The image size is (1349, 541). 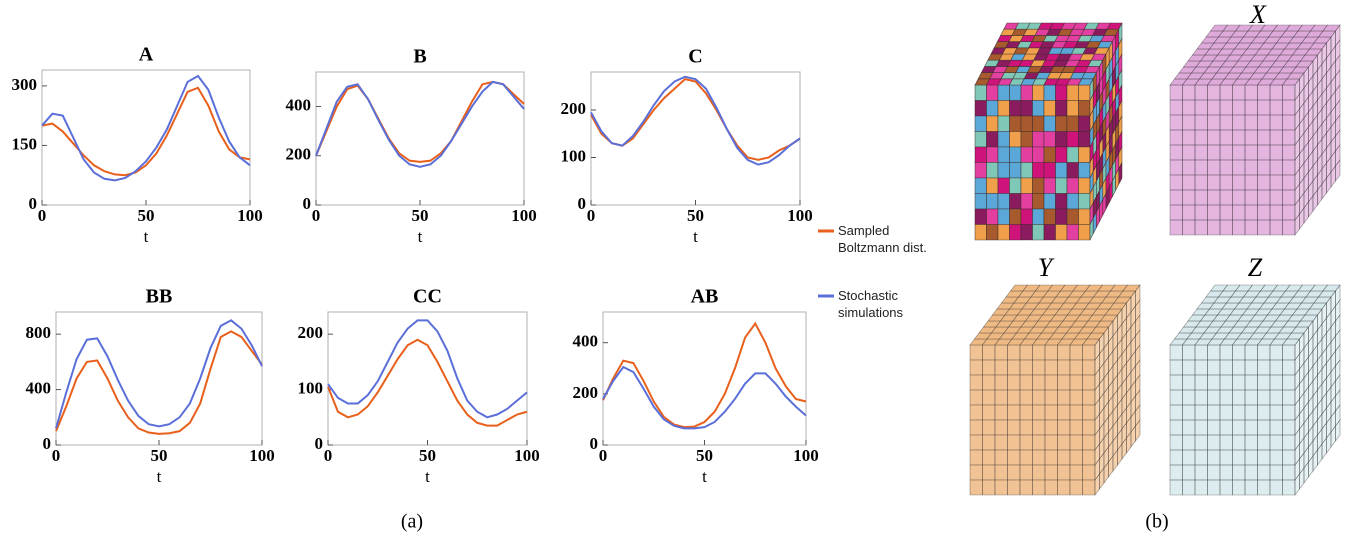 I want to click on x-axis-label: t, so click(x=420, y=236).